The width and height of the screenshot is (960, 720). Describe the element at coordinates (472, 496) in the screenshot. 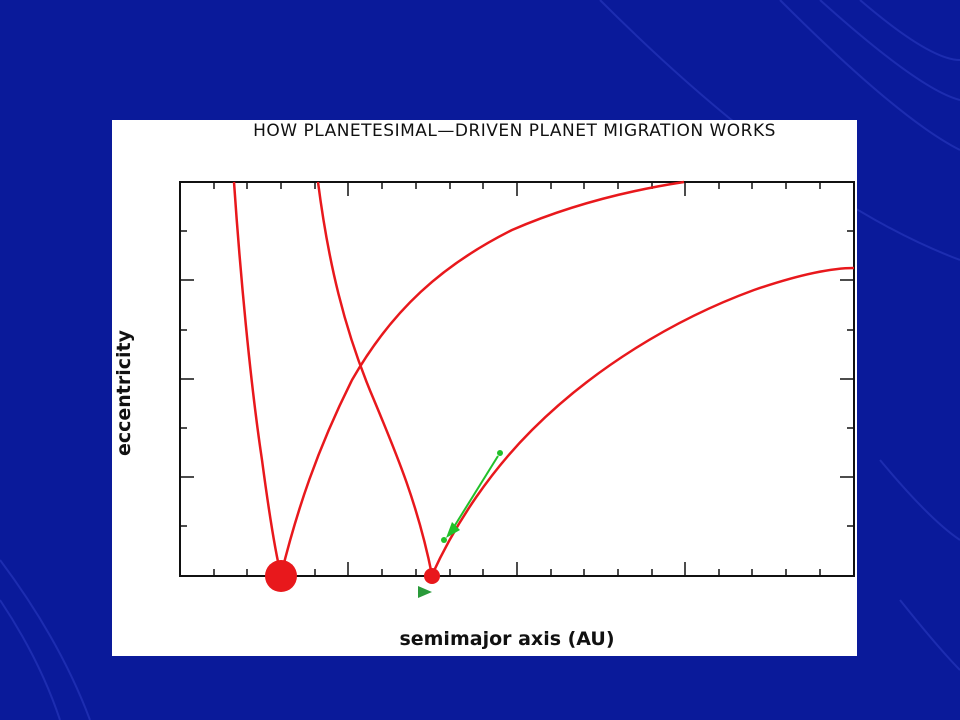

I see `planetesimal-path-arrow` at that location.